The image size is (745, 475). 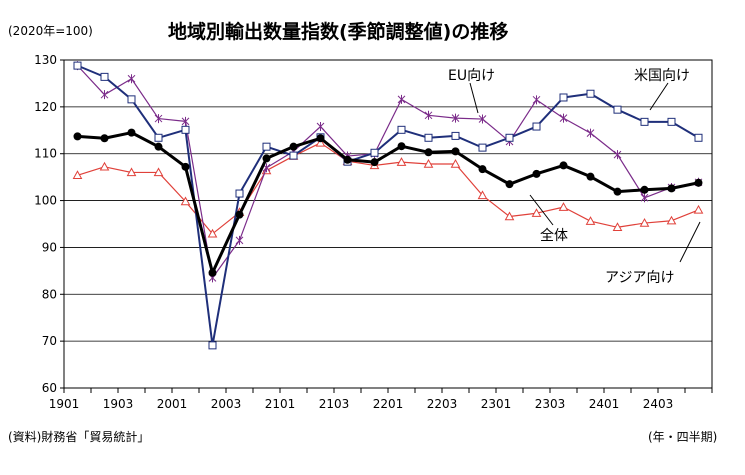 What do you see at coordinates (690, 242) in the screenshot?
I see `asia-callout-leader` at bounding box center [690, 242].